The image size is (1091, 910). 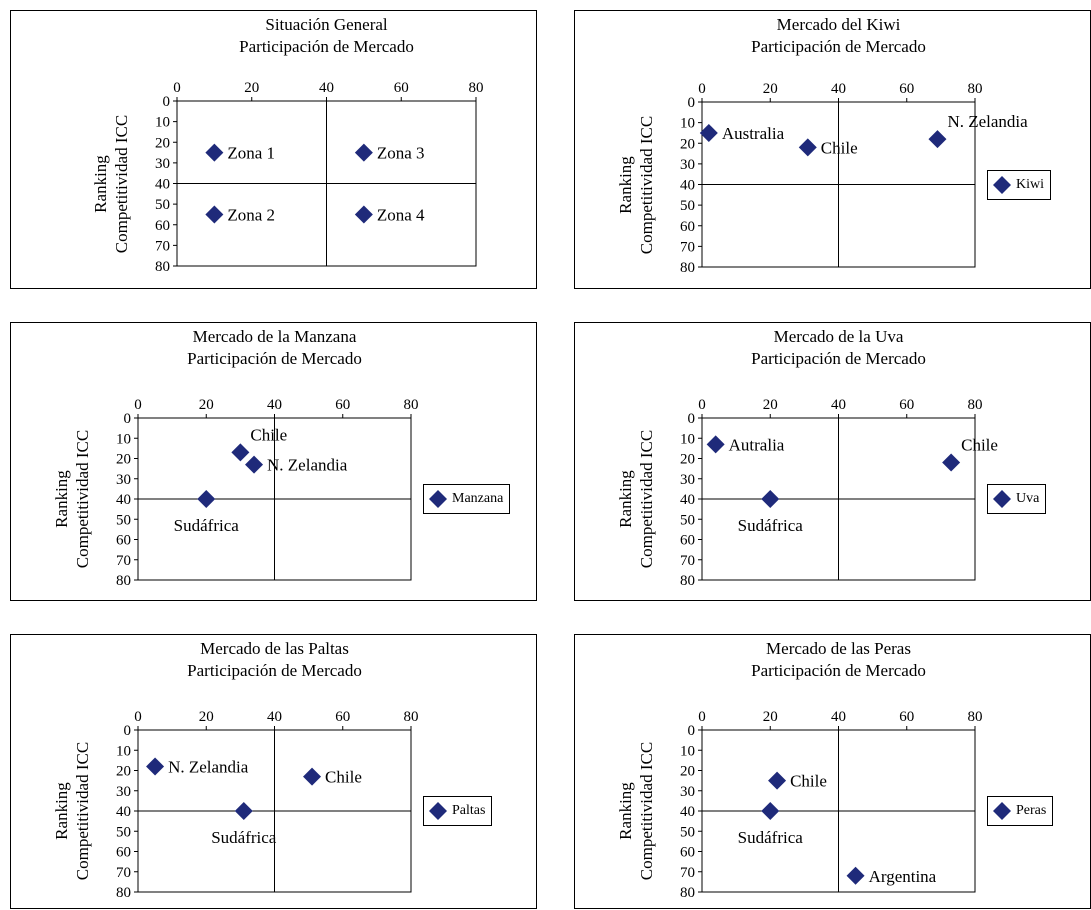 I want to click on chart-legend: Paltas, so click(x=458, y=811).